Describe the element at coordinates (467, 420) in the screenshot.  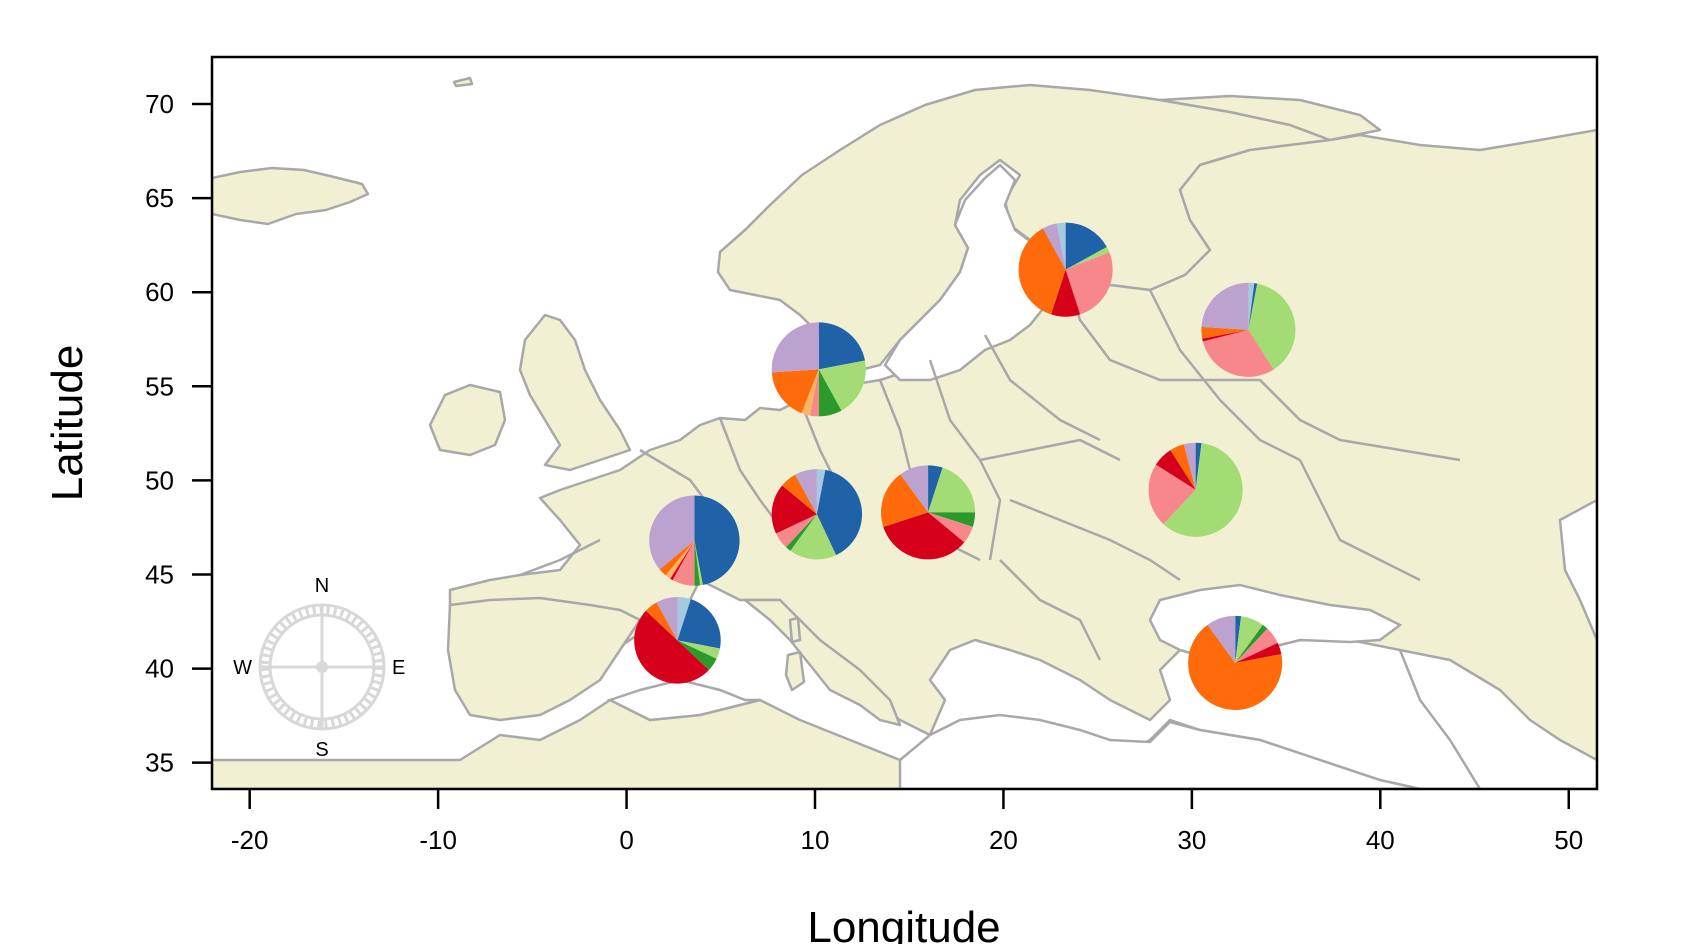
I see `landmass-ireland` at that location.